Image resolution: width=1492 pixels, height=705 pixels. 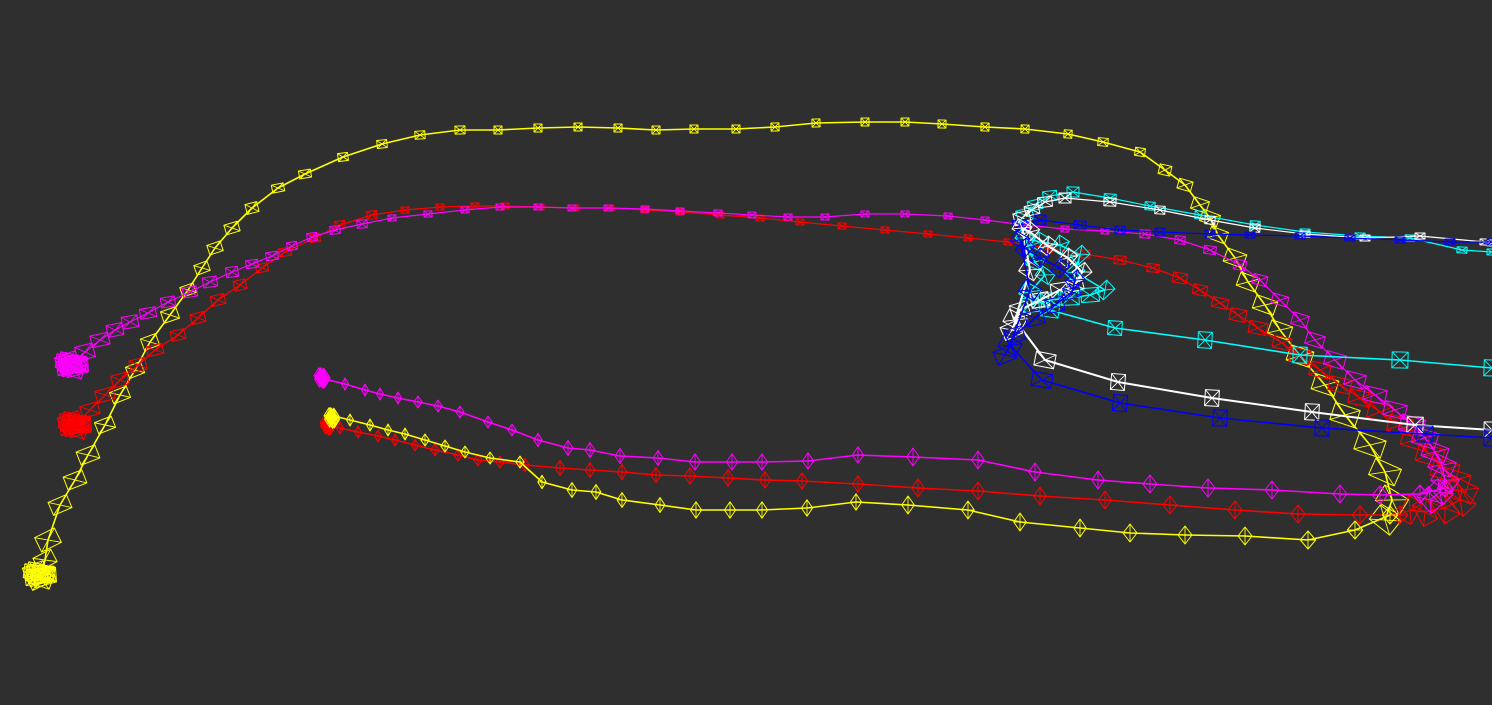 I want to click on trajectory-yellow-lower, so click(x=861, y=478).